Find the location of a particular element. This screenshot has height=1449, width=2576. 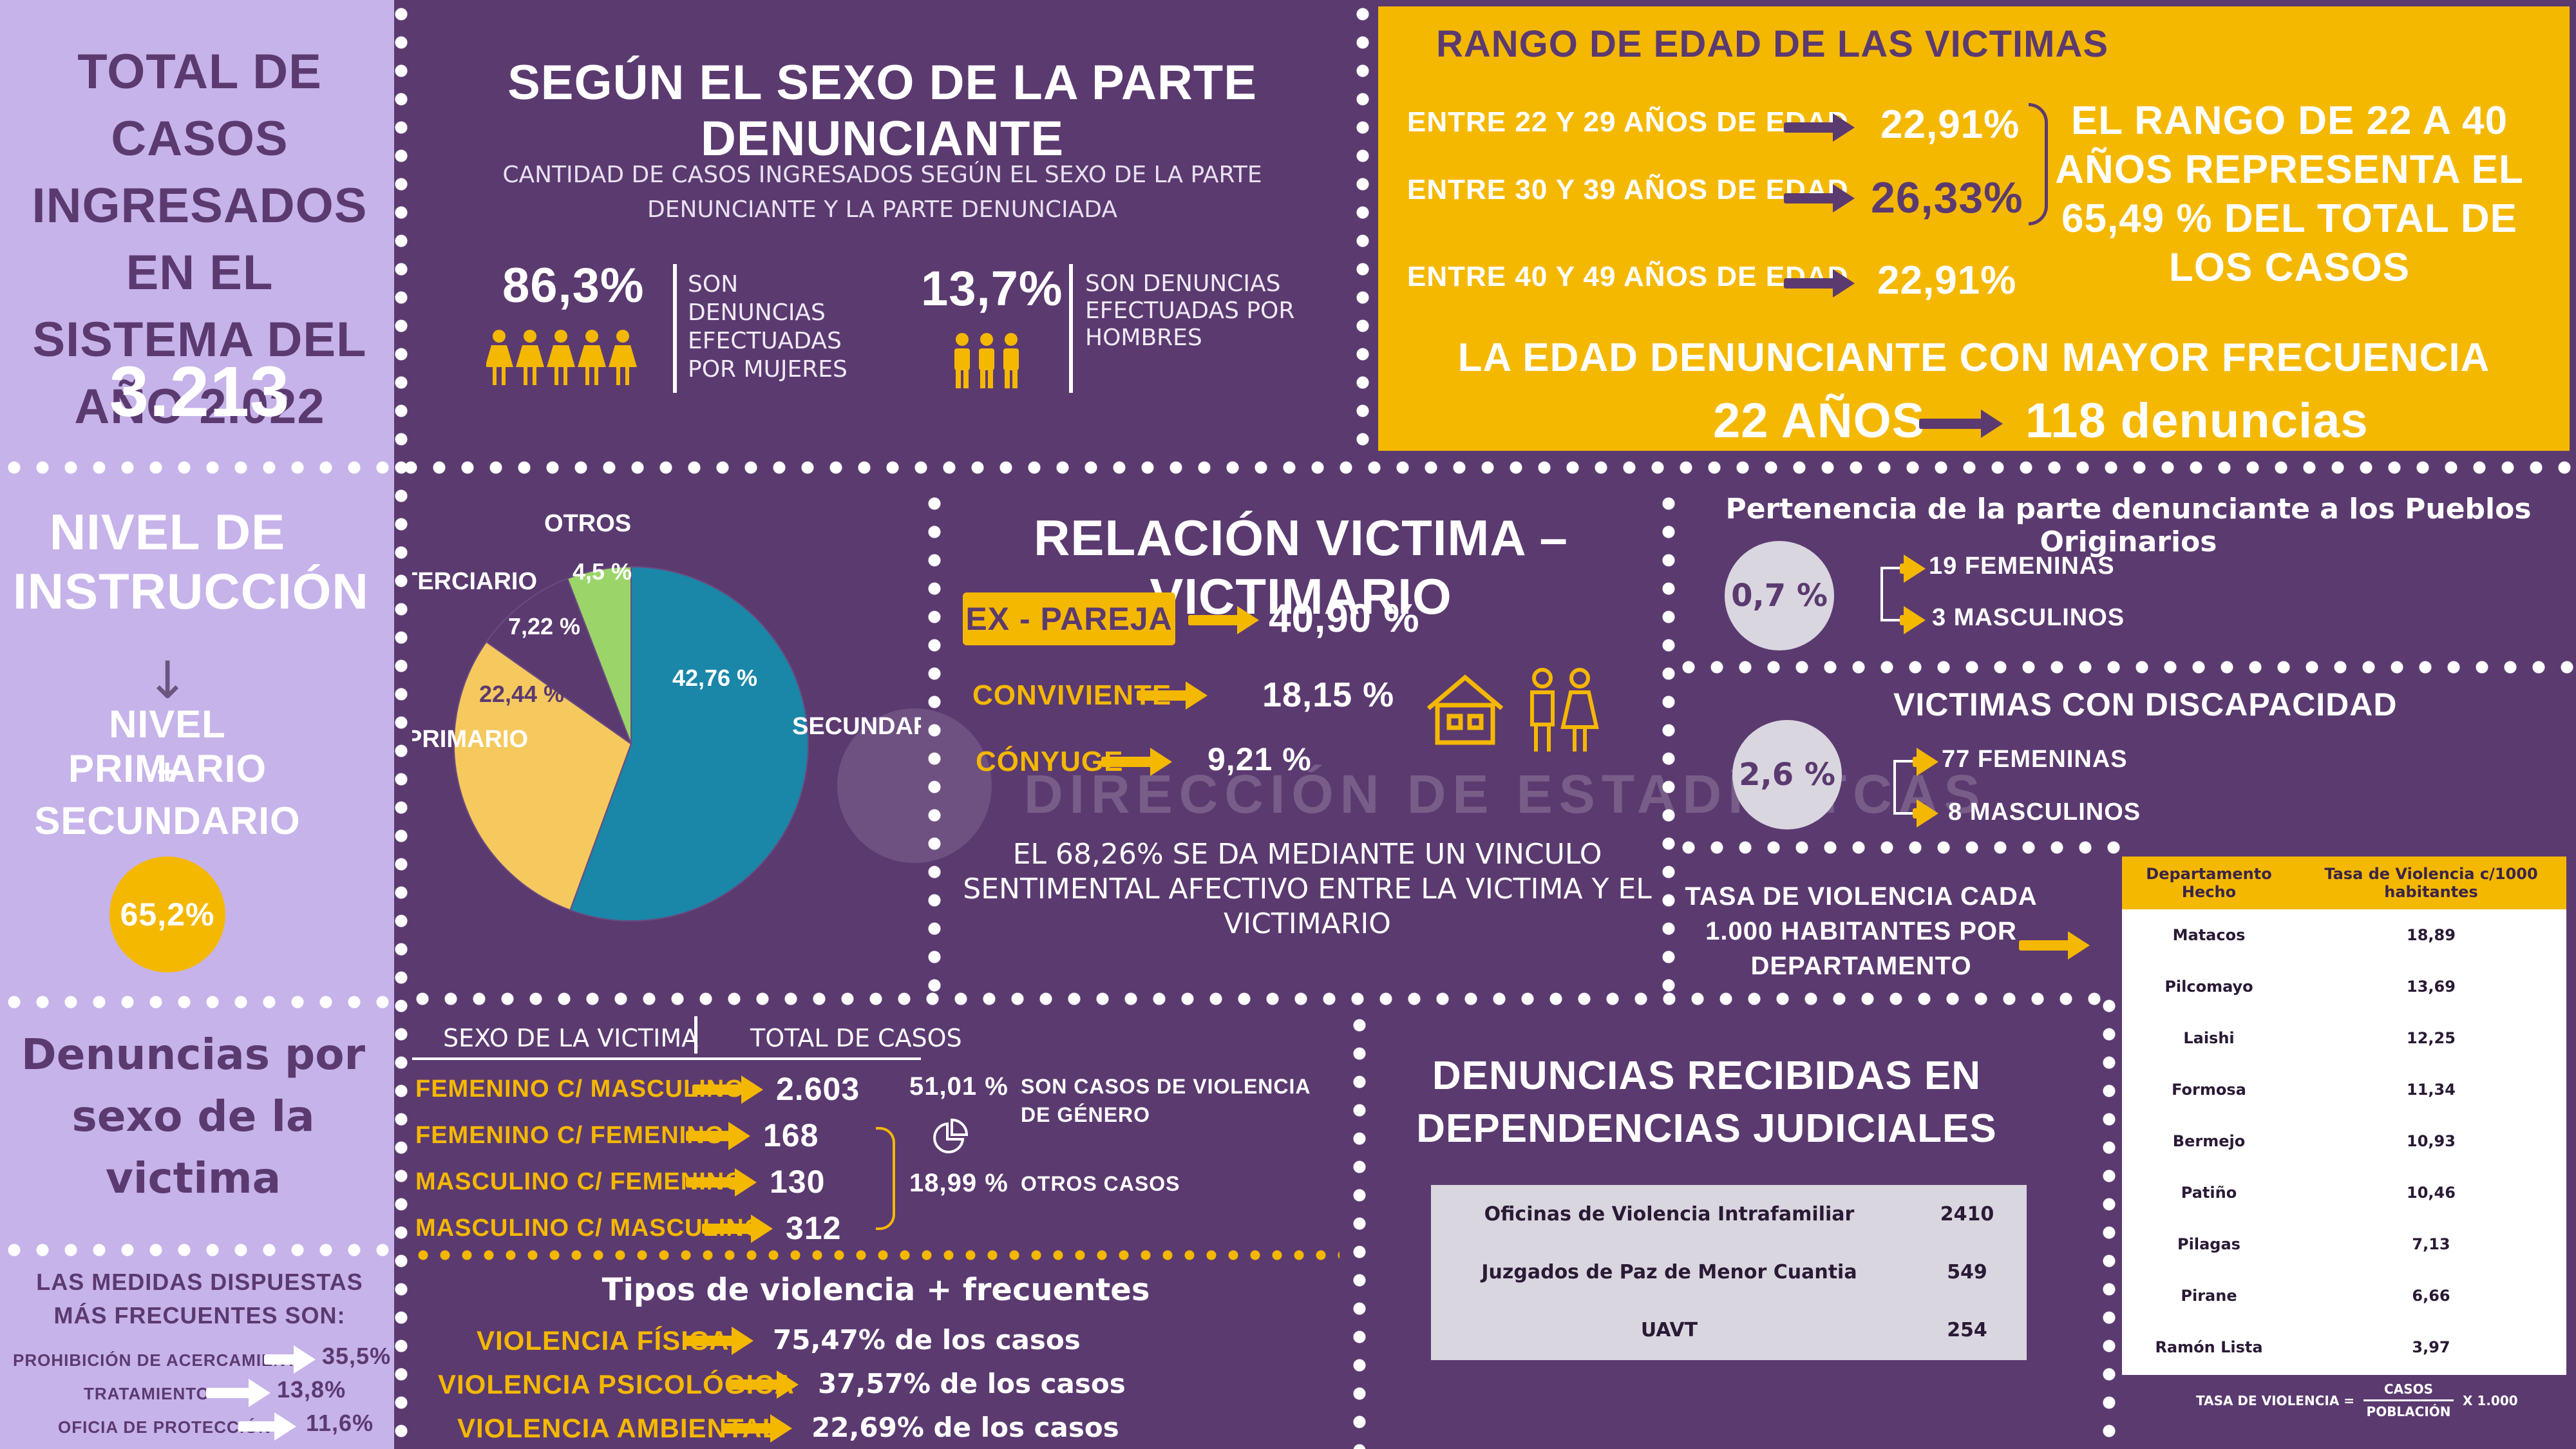

pie-slice-primario is located at coordinates (542, 776).